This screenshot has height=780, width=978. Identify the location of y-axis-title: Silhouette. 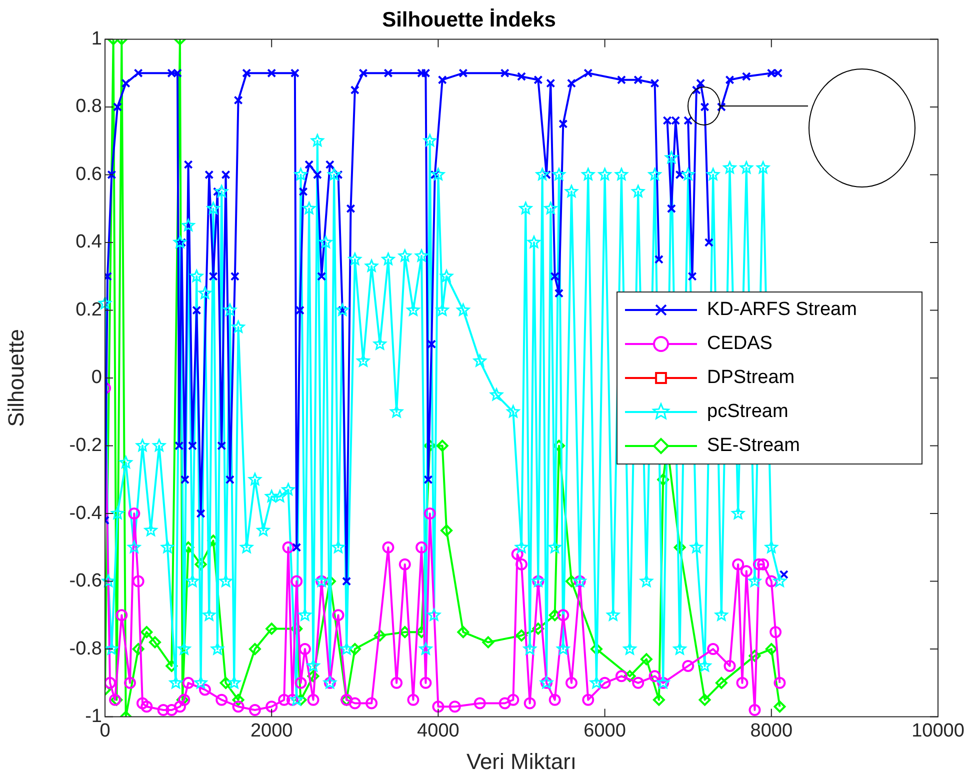
(15, 378).